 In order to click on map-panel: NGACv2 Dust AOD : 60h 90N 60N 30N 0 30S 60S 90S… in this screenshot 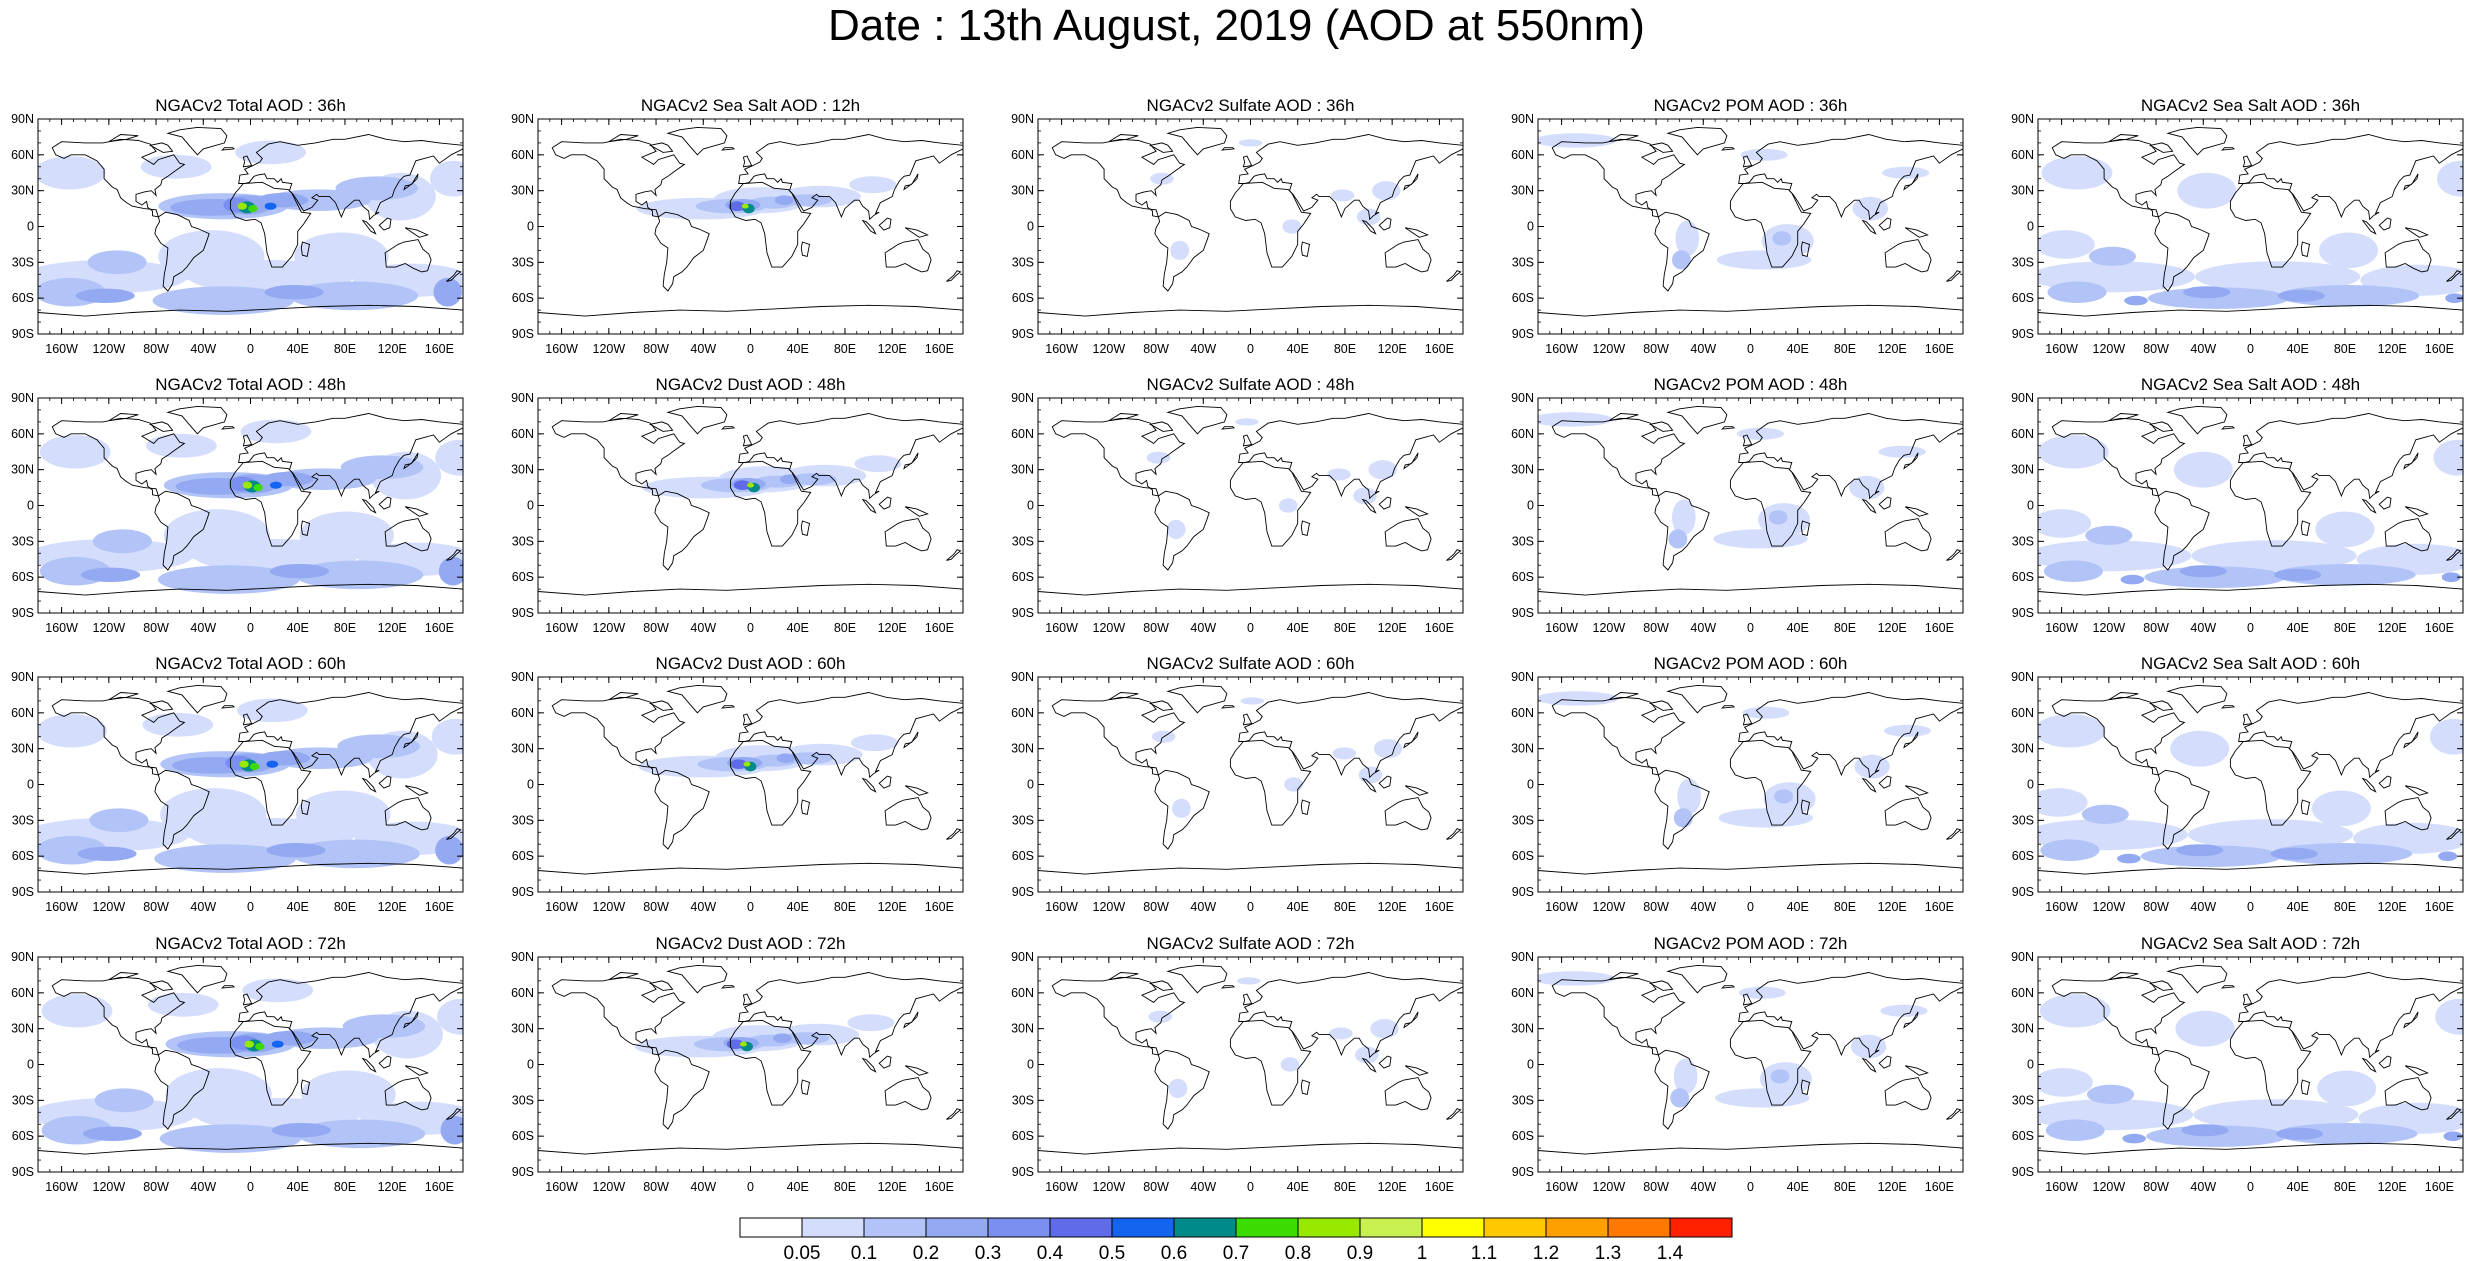, I will do `click(737, 784)`.